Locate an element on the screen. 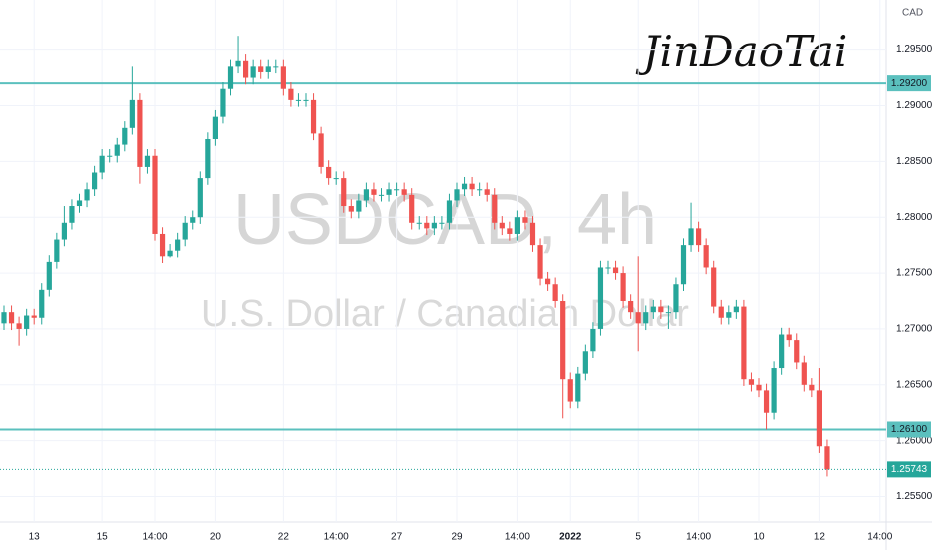  y-tick-label: 1.27000 is located at coordinates (914, 329).